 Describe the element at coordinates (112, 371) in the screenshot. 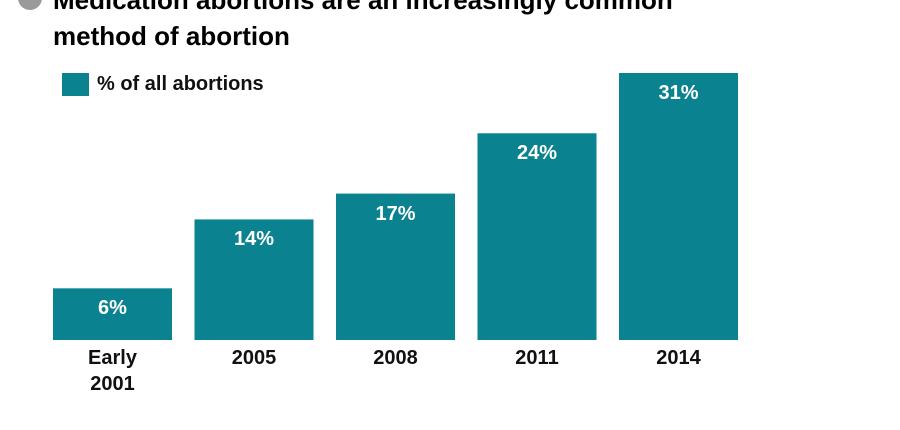

I see `x-tick-label: Early 2001` at that location.